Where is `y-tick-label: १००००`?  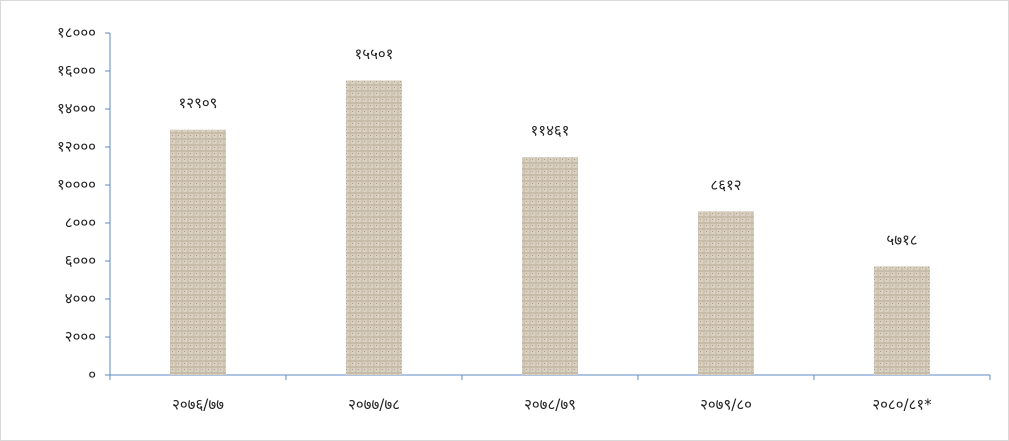
y-tick-label: १०००० is located at coordinates (76, 185).